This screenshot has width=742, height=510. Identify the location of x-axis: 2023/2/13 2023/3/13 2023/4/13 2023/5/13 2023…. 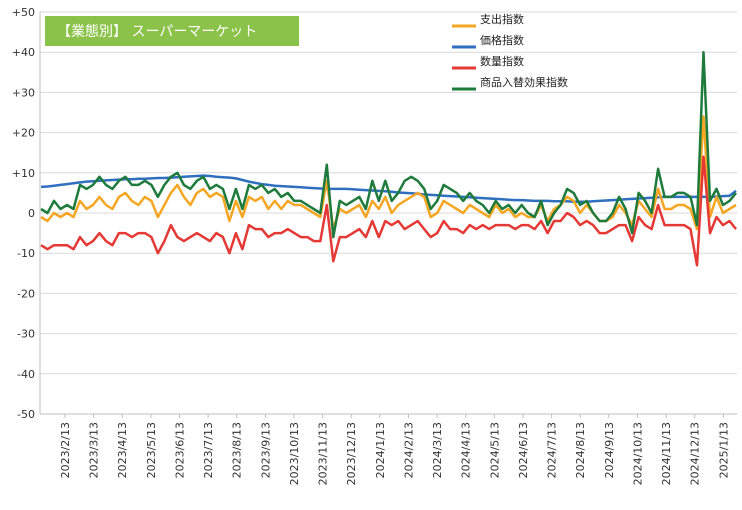
(388, 449).